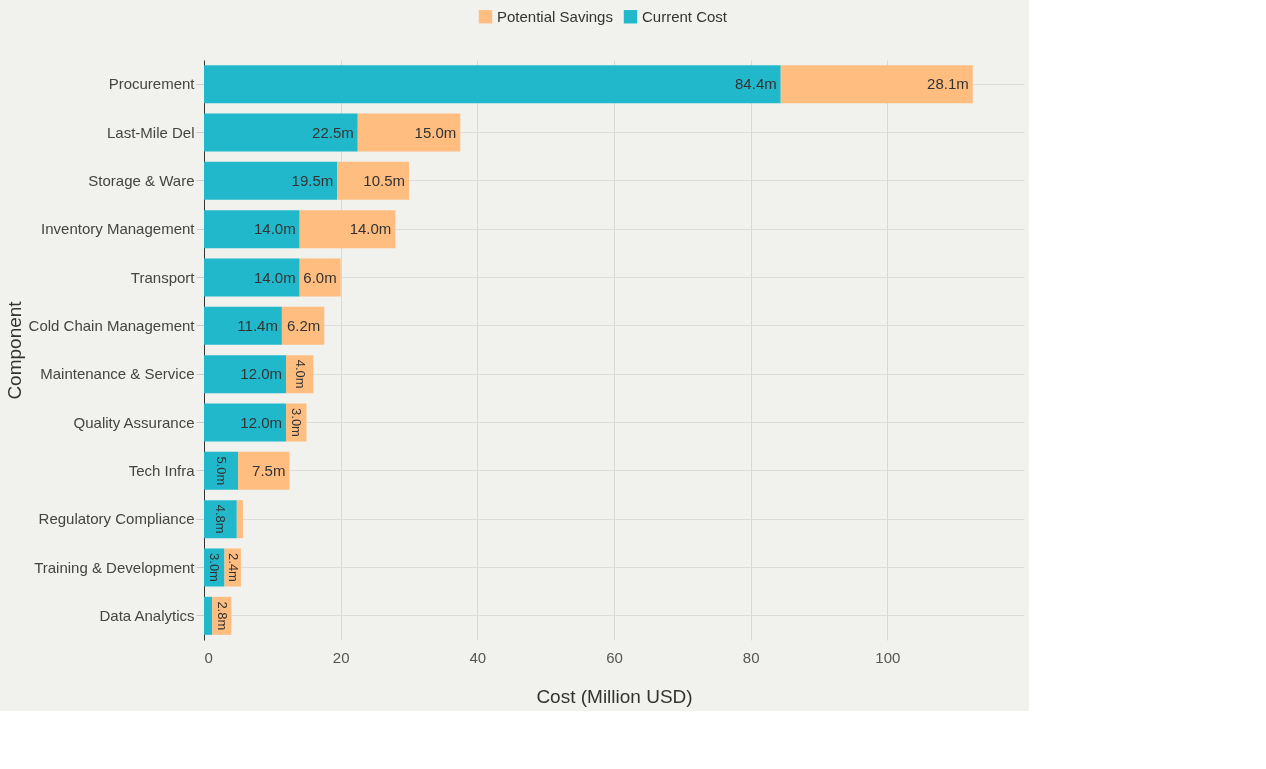 Image resolution: width=1266 pixels, height=769 pixels. What do you see at coordinates (320, 277) in the screenshot?
I see `data-label: 6.0m` at bounding box center [320, 277].